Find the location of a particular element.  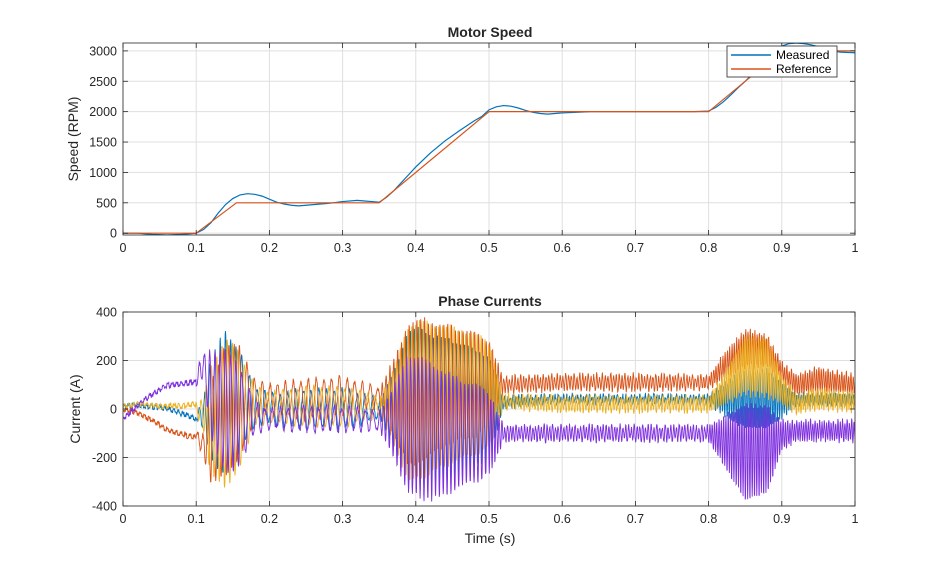

y-tick-label: -400 is located at coordinates (104, 507).